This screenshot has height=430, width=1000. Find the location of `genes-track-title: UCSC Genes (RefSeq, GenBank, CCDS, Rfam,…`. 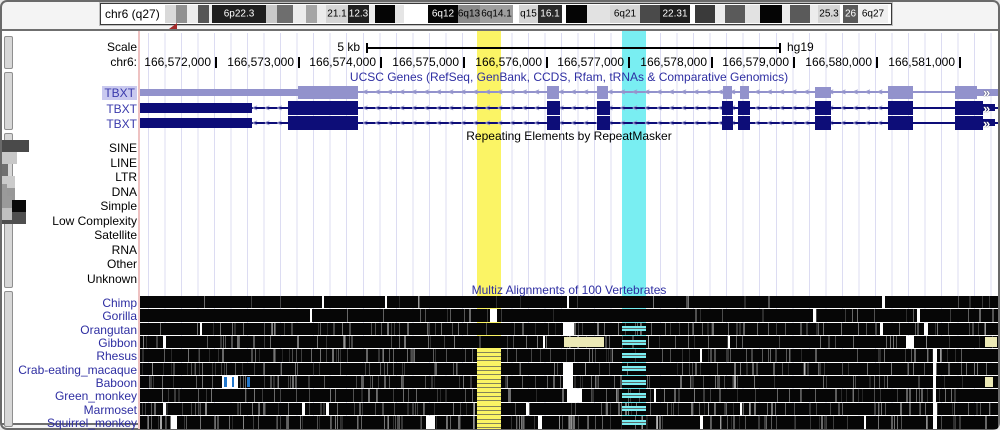

genes-track-title: UCSC Genes (RefSeq, GenBank, CCDS, Rfam,… is located at coordinates (569, 77).